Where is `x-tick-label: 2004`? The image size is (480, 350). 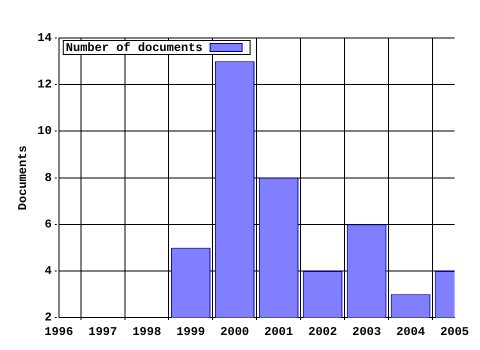 x-tick-label: 2004 is located at coordinates (411, 331).